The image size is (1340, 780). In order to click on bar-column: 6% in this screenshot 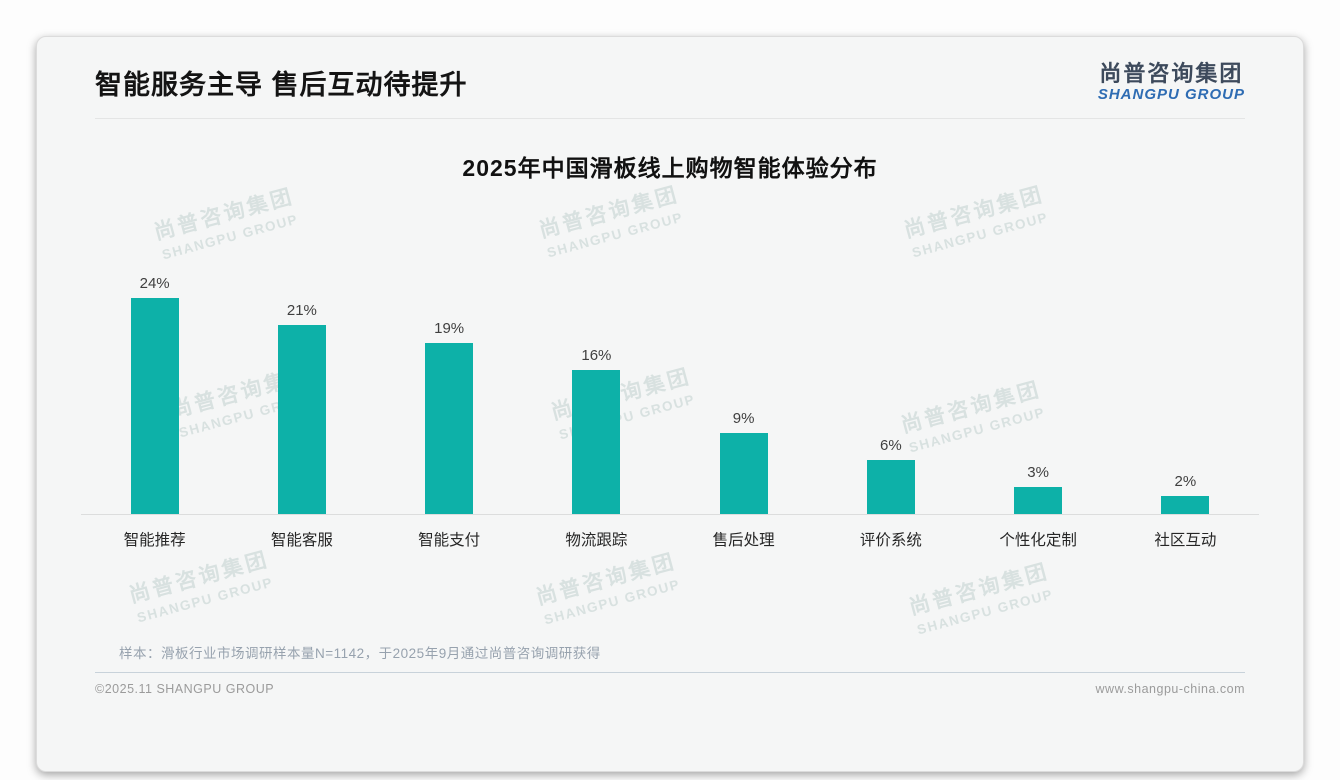, I will do `click(890, 475)`.